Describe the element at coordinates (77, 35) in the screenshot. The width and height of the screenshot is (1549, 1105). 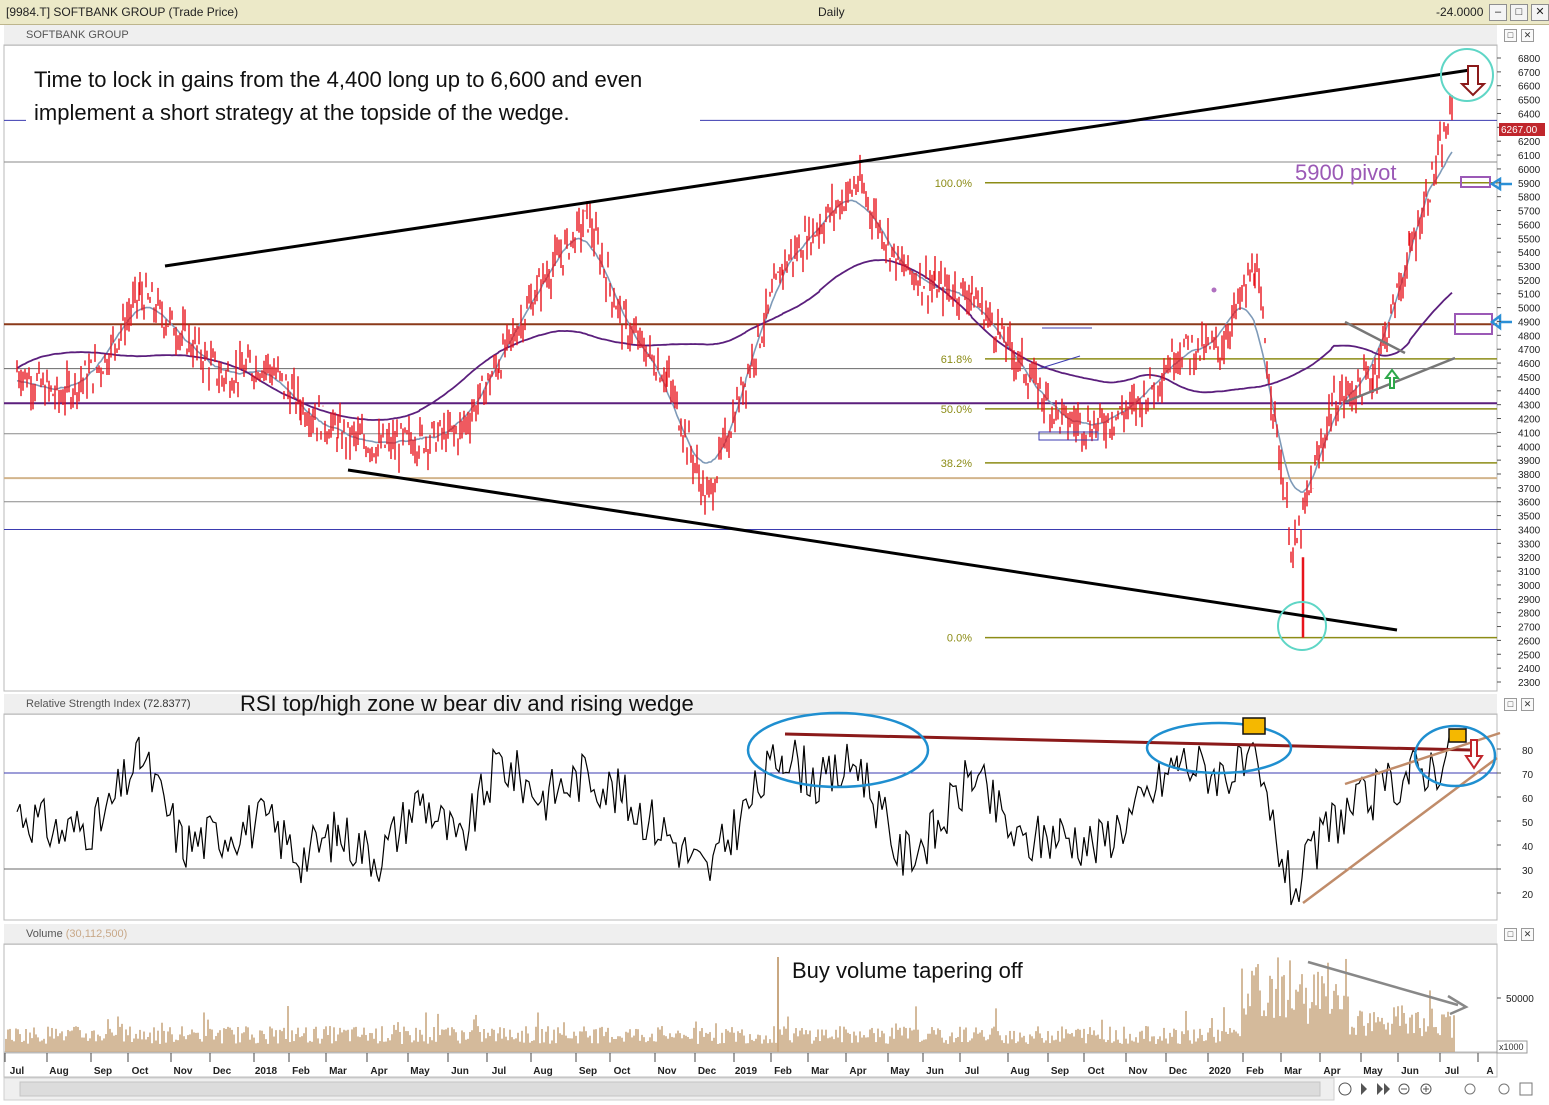
I see `price-panel-label: SOFTBANK GROUP` at that location.